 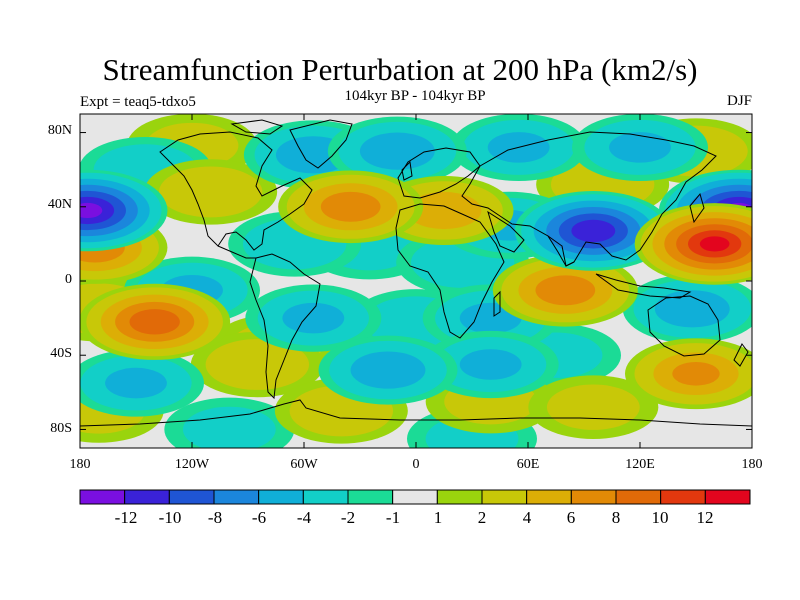 I want to click on coast-central-america, so click(x=236, y=252).